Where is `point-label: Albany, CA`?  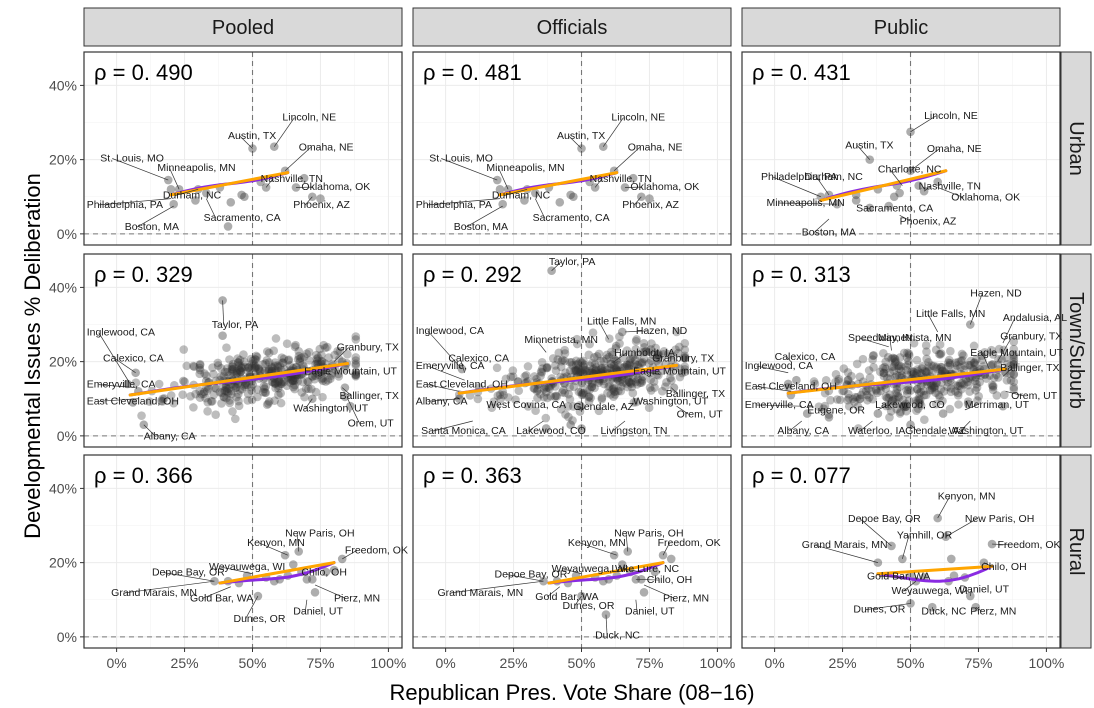
point-label: Albany, CA is located at coordinates (170, 437).